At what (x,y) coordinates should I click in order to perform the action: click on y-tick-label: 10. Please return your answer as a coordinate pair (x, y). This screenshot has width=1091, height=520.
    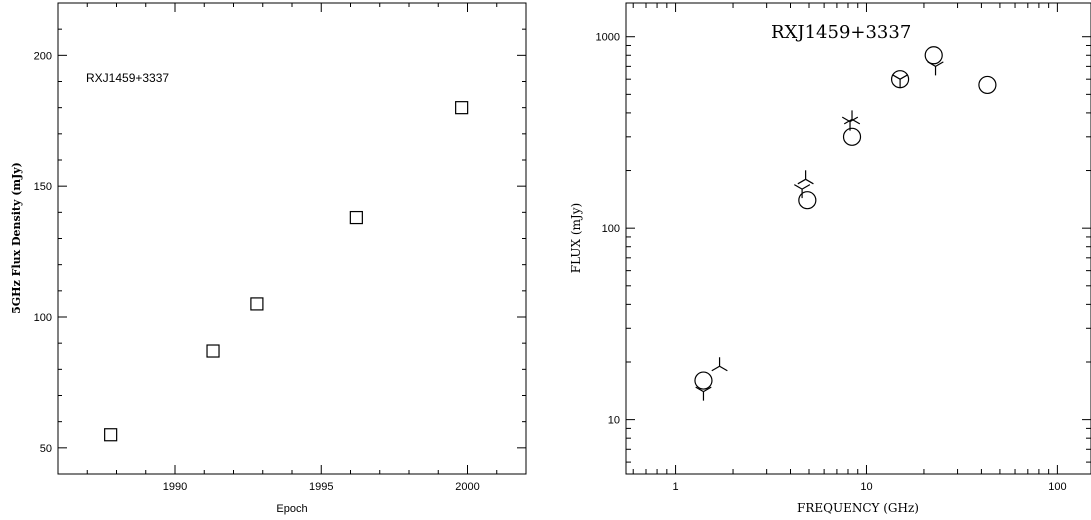
    Looking at the image, I should click on (614, 421).